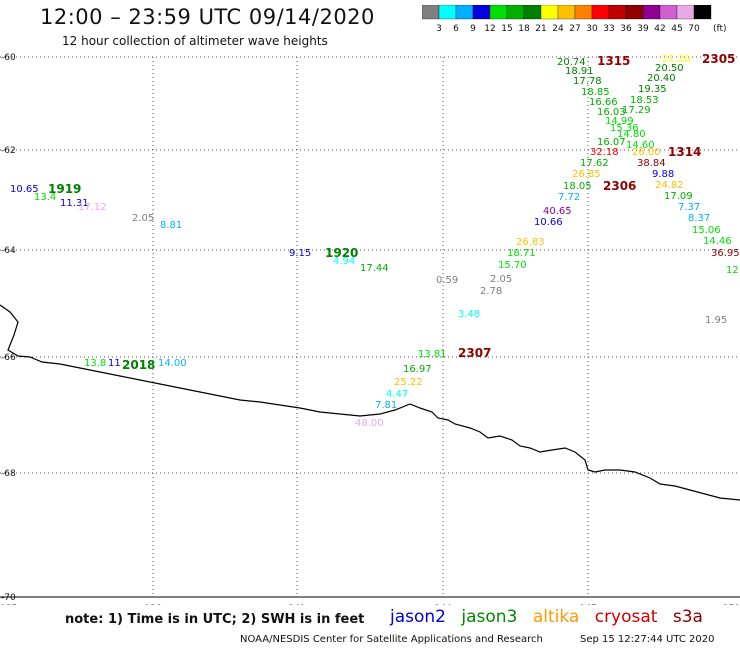 The height and width of the screenshot is (650, 740). I want to click on pass-time-label: 2018, so click(138, 365).